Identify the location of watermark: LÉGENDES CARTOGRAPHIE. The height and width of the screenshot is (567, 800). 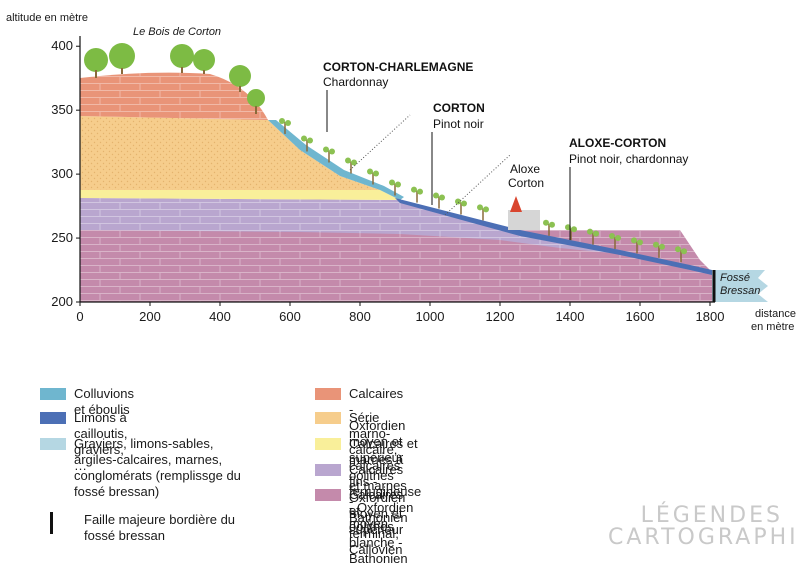
(704, 527).